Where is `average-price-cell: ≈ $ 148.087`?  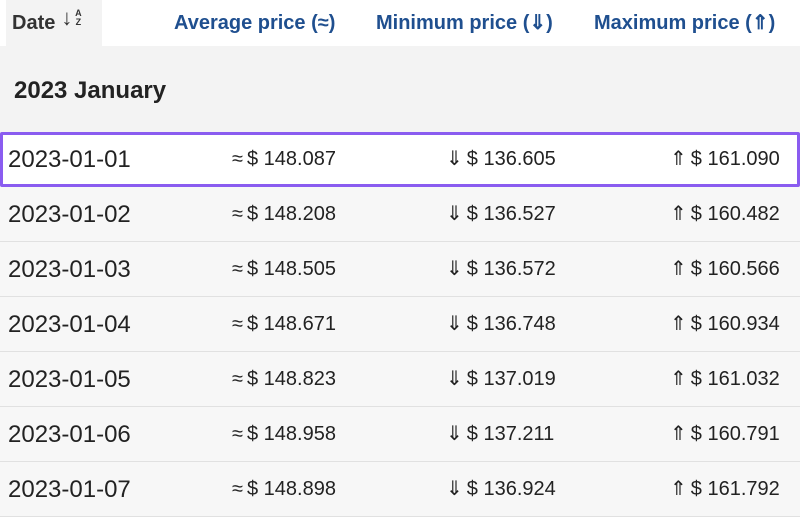
average-price-cell: ≈ $ 148.087 is located at coordinates (284, 159).